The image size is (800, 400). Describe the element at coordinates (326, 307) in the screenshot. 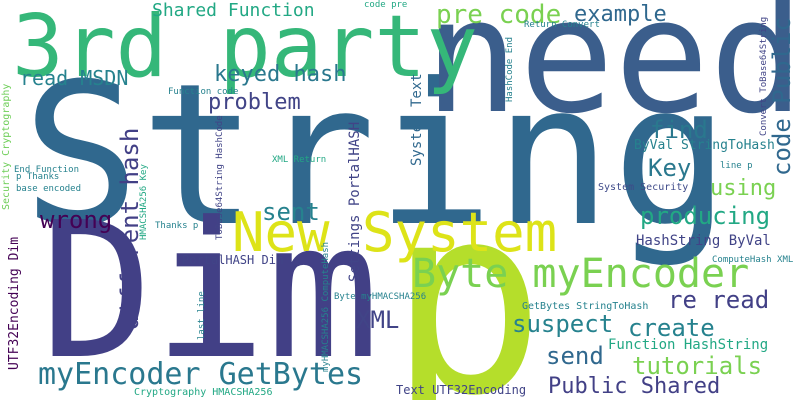

I see `word-myhmacsha256-computehash: myHMACSHA256 ComputeHash` at that location.